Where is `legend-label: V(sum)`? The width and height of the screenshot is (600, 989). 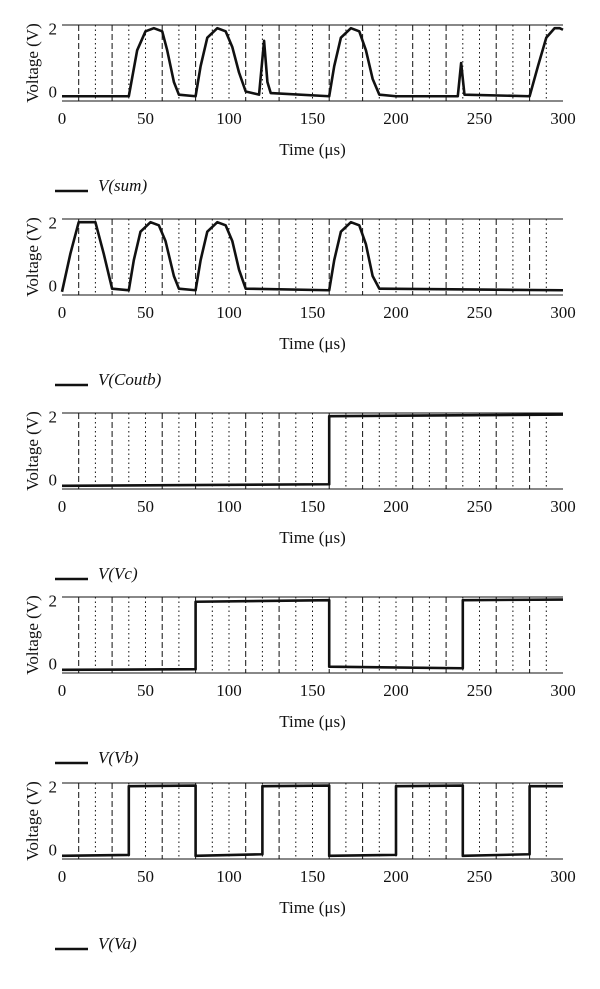 legend-label: V(sum) is located at coordinates (122, 185).